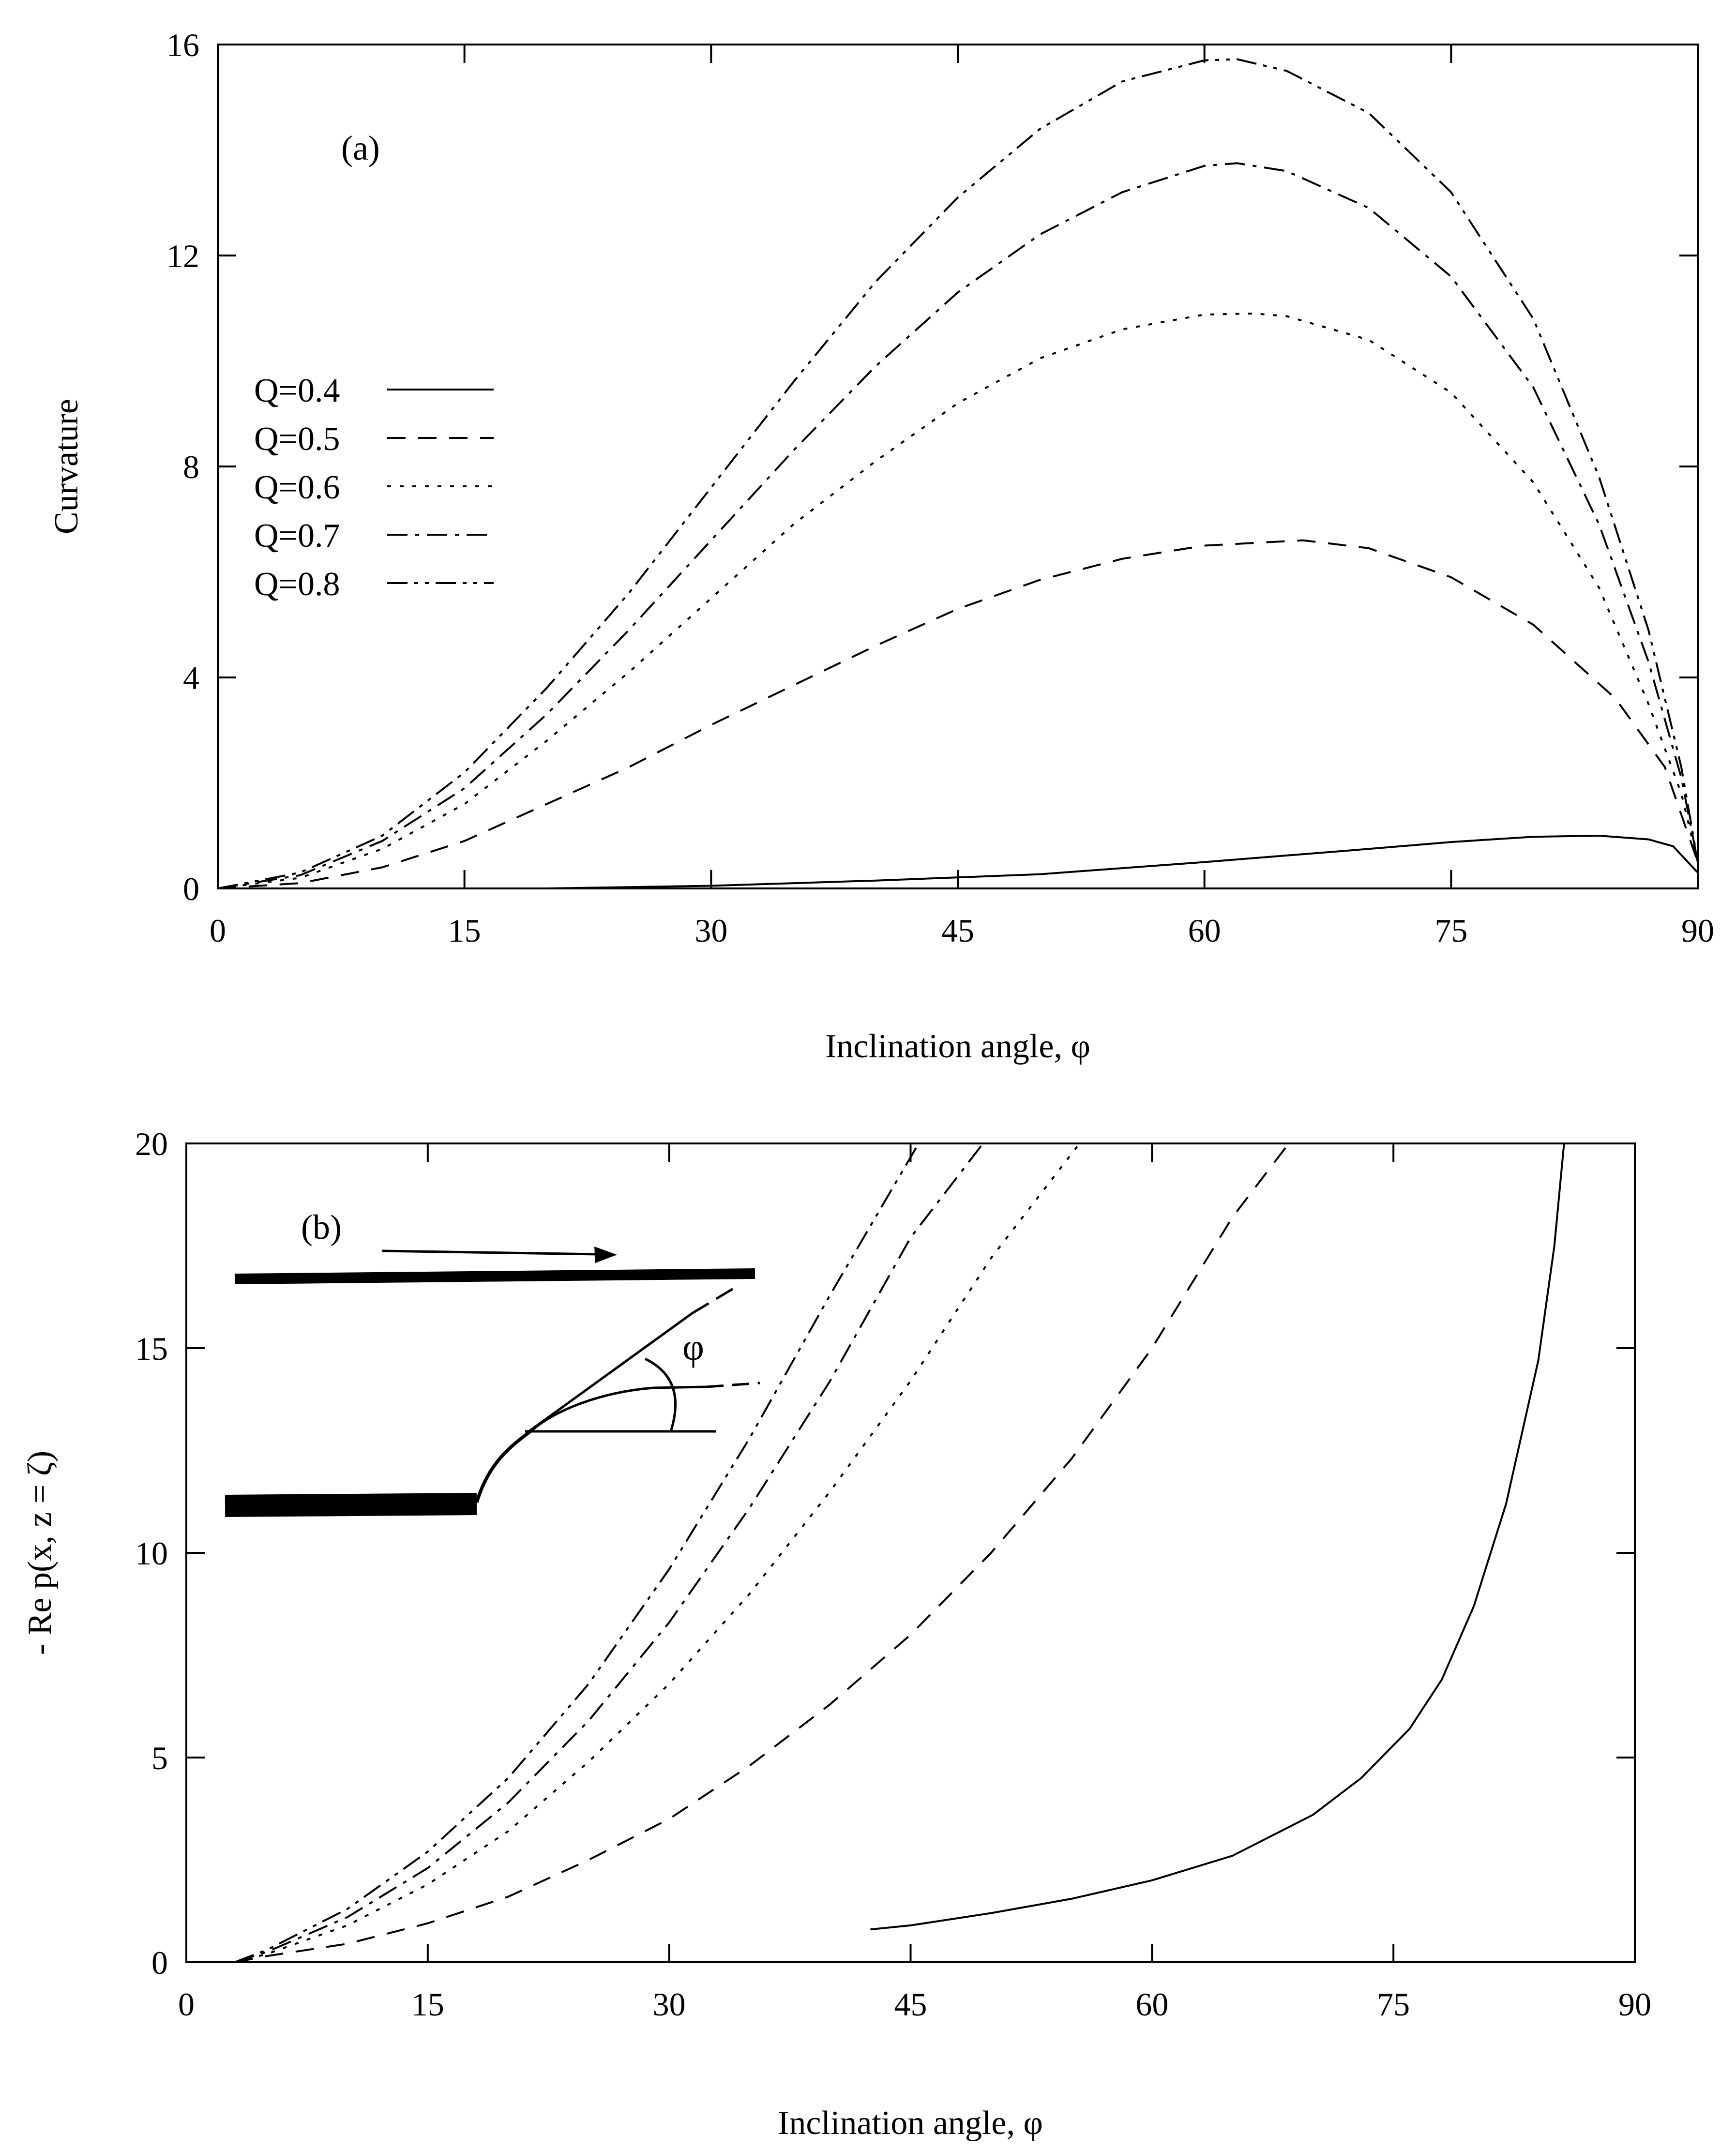  I want to click on legend-entry-label: Q=0.4, so click(297, 390).